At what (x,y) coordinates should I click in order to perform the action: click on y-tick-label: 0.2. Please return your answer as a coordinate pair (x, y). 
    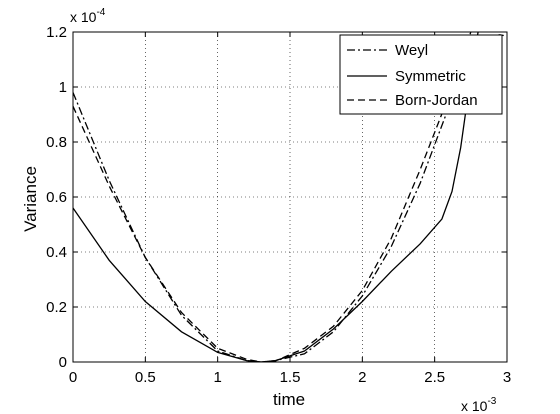
    Looking at the image, I should click on (56, 307).